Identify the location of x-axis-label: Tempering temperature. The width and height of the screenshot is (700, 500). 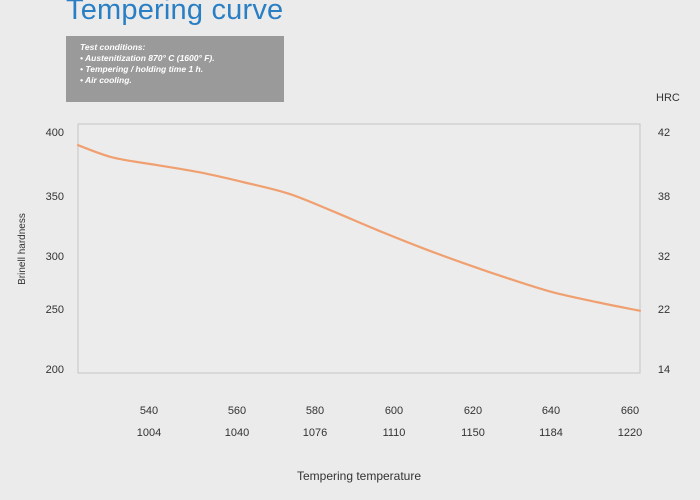
(359, 476).